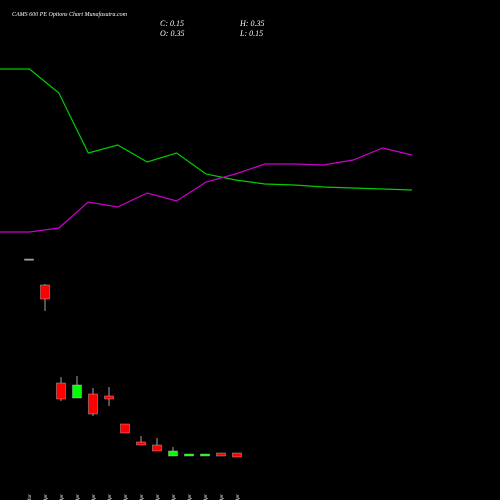 The height and width of the screenshot is (500, 500). I want to click on x-tick-label: 08 Apr, so click(62, 497).